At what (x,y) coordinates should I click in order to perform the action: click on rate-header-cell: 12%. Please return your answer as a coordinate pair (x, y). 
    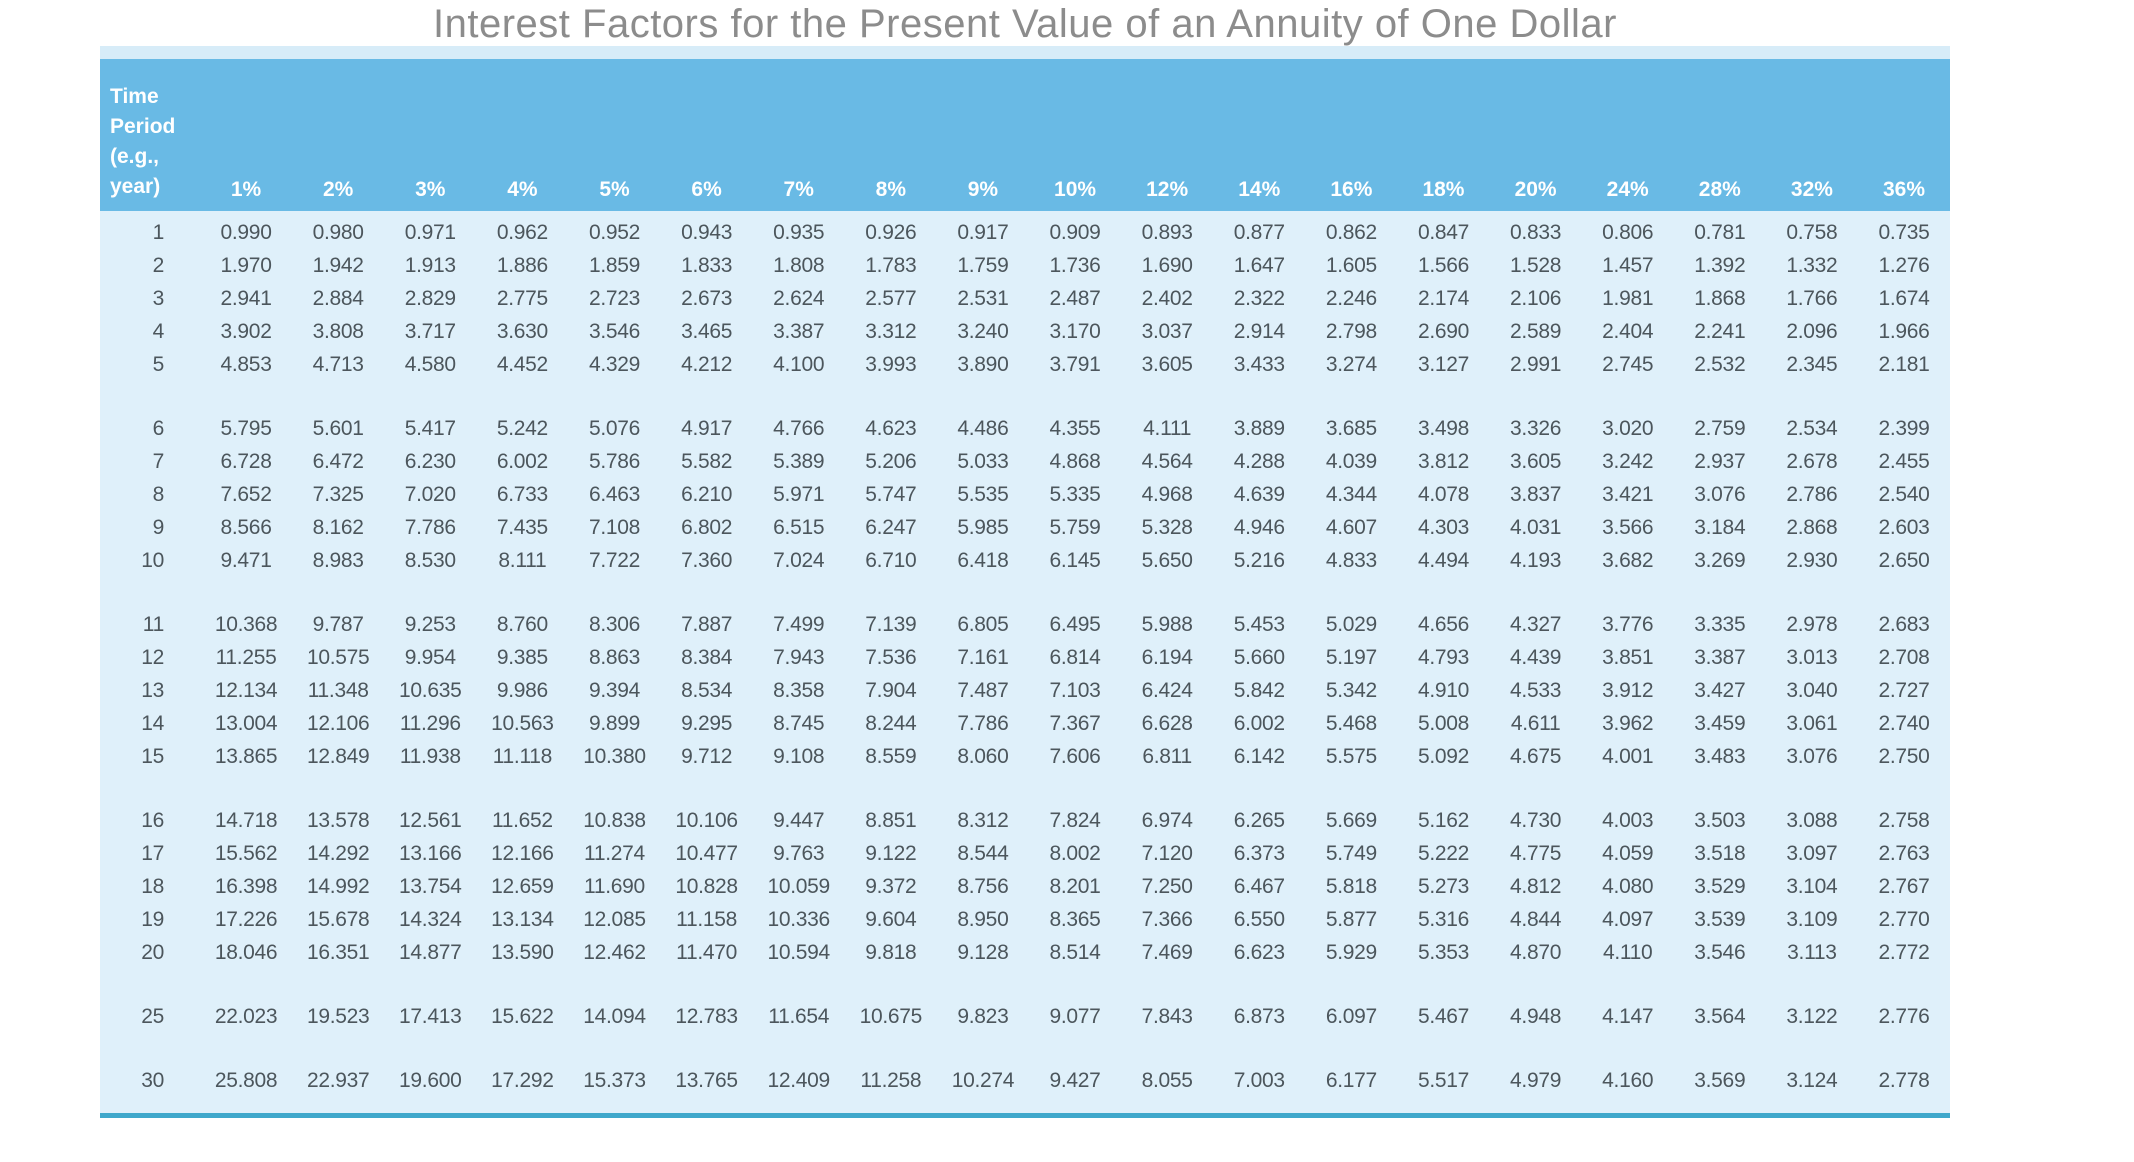
    Looking at the image, I should click on (1167, 189).